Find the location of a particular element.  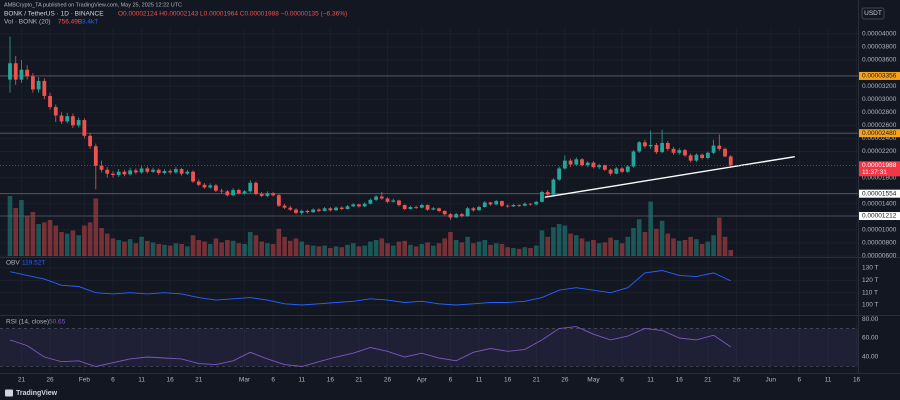

level-label: 0.00001554 is located at coordinates (879, 193).